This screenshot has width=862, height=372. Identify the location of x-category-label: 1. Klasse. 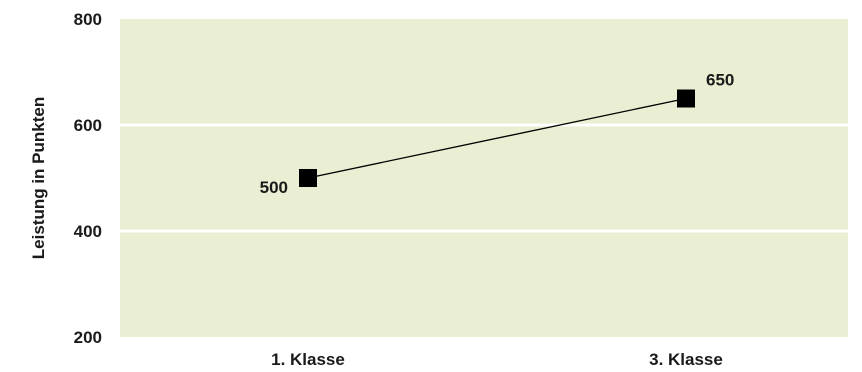
(308, 359).